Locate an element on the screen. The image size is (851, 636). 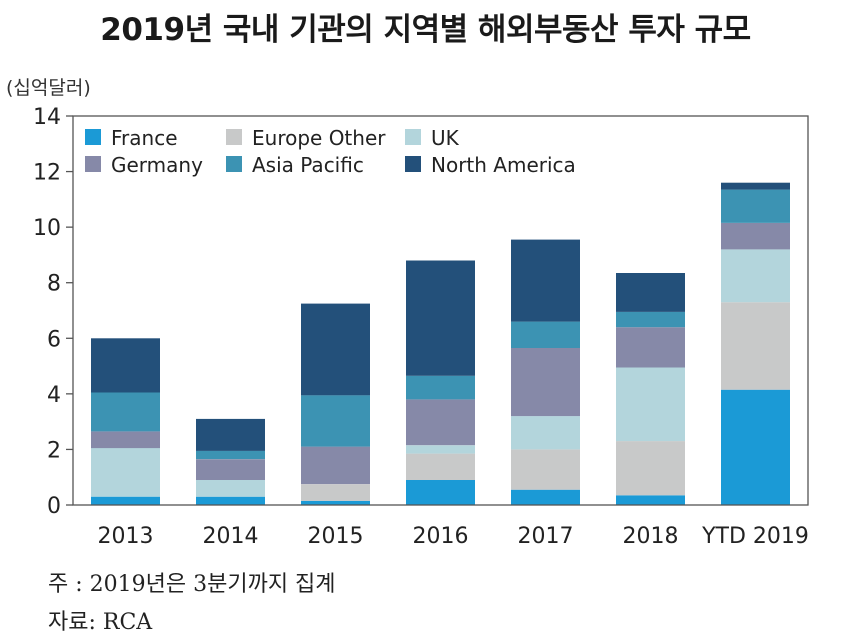
x-tick-label: 2015 is located at coordinates (336, 536).